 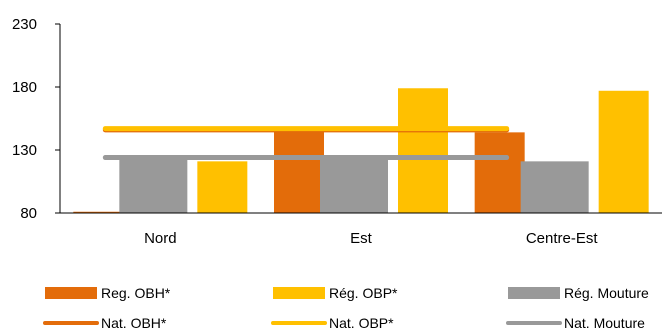 I want to click on y-tick-label: 230, so click(x=24, y=24).